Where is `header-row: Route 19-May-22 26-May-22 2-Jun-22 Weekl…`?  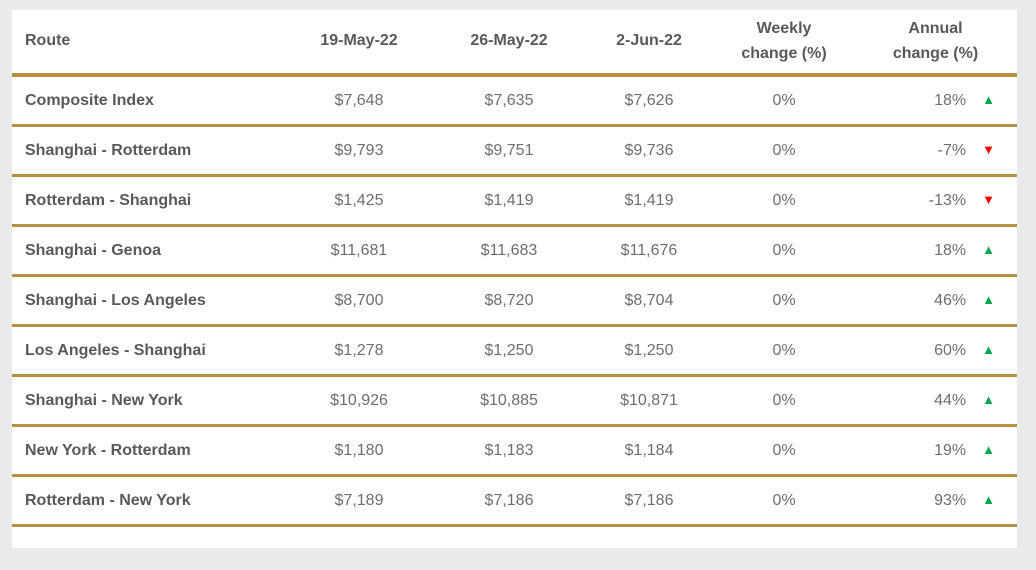 header-row: Route 19-May-22 26-May-22 2-Jun-22 Weekl… is located at coordinates (514, 43).